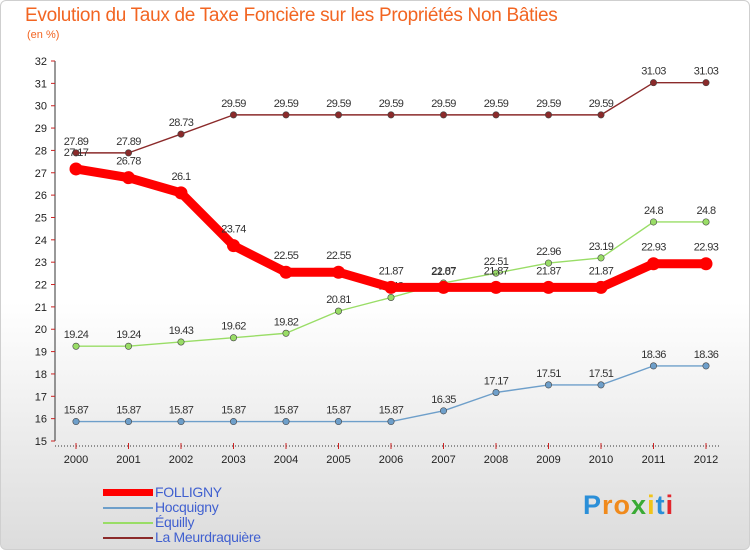 This screenshot has width=750, height=550. I want to click on x-tick-label: 2000, so click(76, 460).